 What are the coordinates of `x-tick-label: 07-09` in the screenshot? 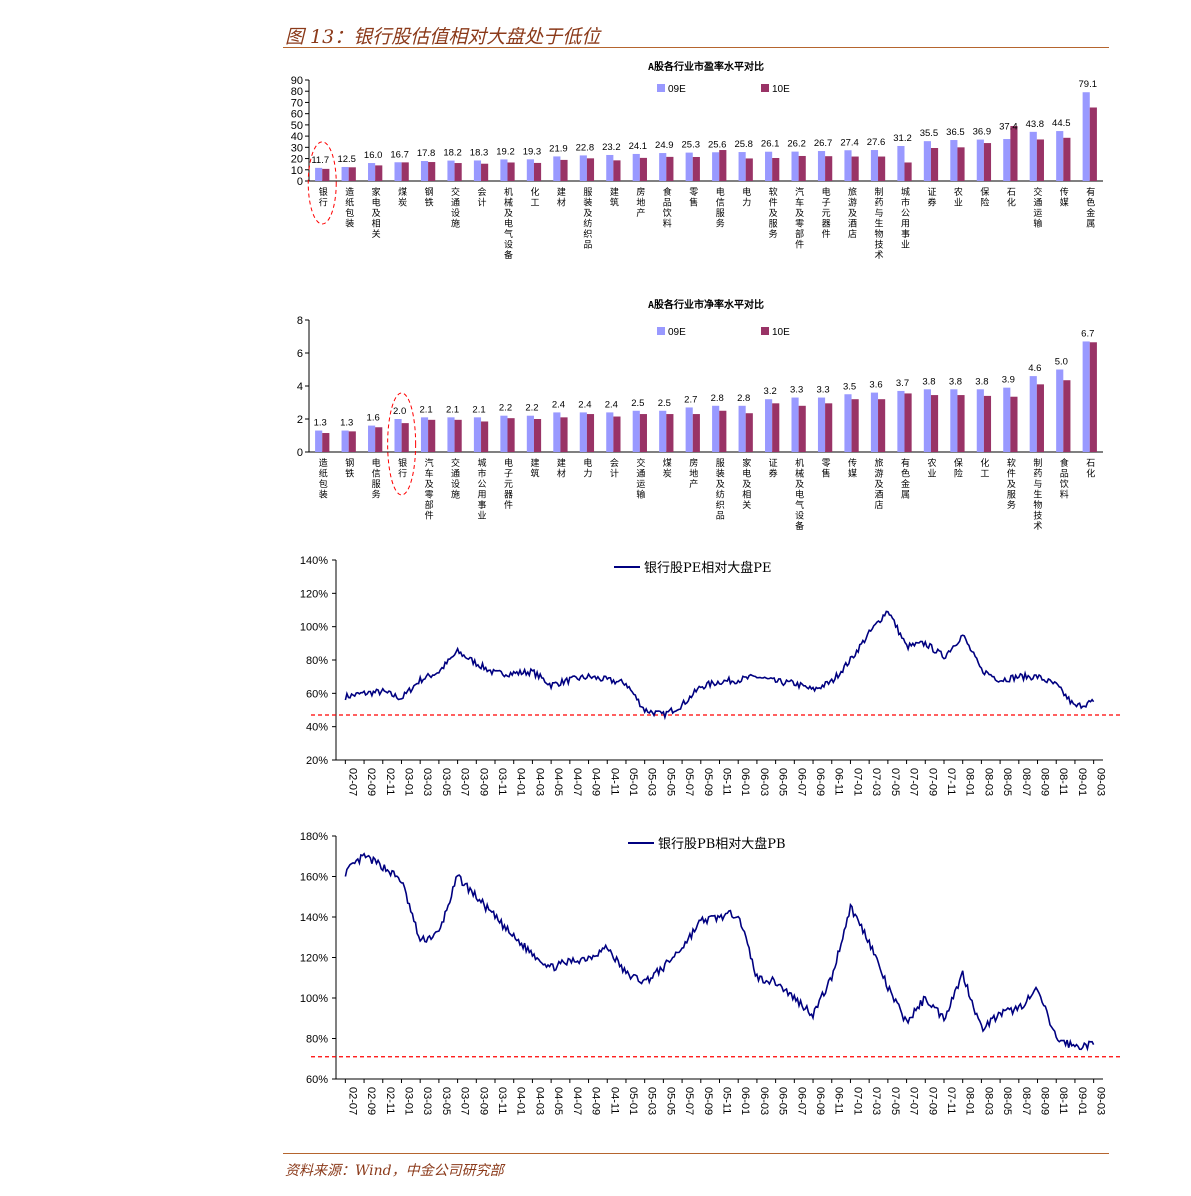 It's located at (932, 1101).